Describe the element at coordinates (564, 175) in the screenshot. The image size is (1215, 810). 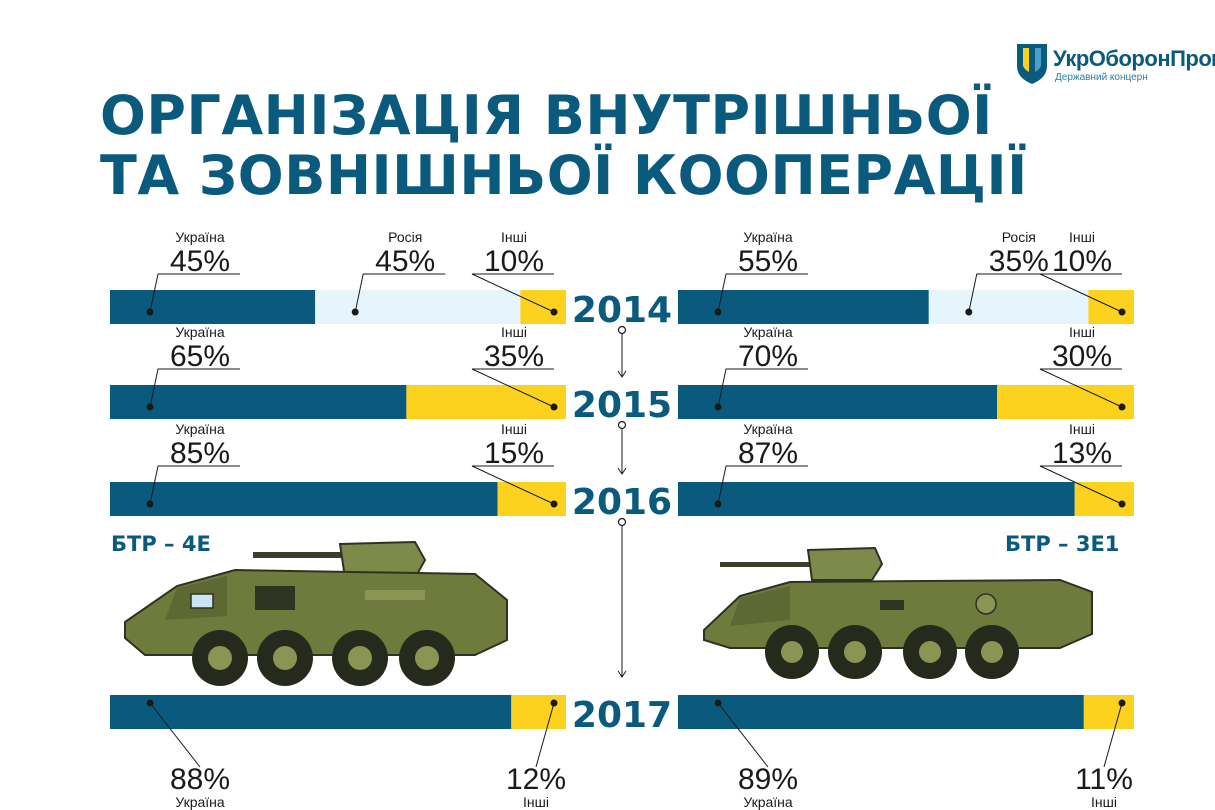
I see `title-line-2: ТА ЗОВНІШНЬОЇ КООПЕРАЦІЇ` at that location.